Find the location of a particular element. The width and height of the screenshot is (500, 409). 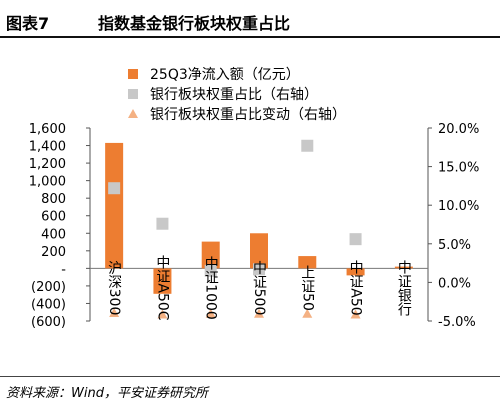

right-tick-label: -5.0% is located at coordinates (457, 322).